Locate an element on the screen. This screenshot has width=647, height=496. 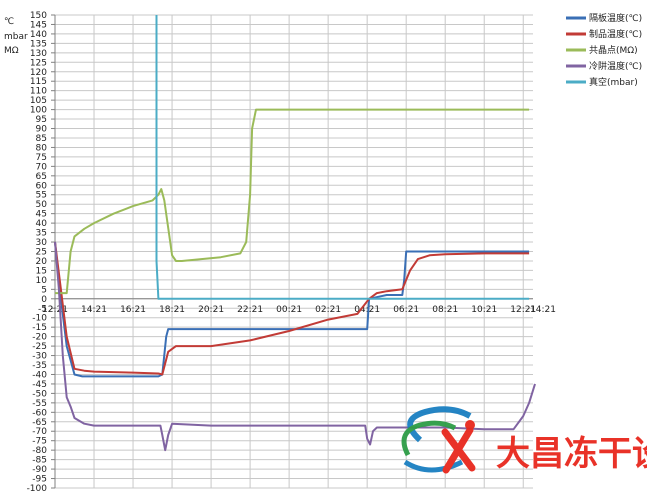
unit-labels: ℃ mbar MΩ is located at coordinates (16, 36).